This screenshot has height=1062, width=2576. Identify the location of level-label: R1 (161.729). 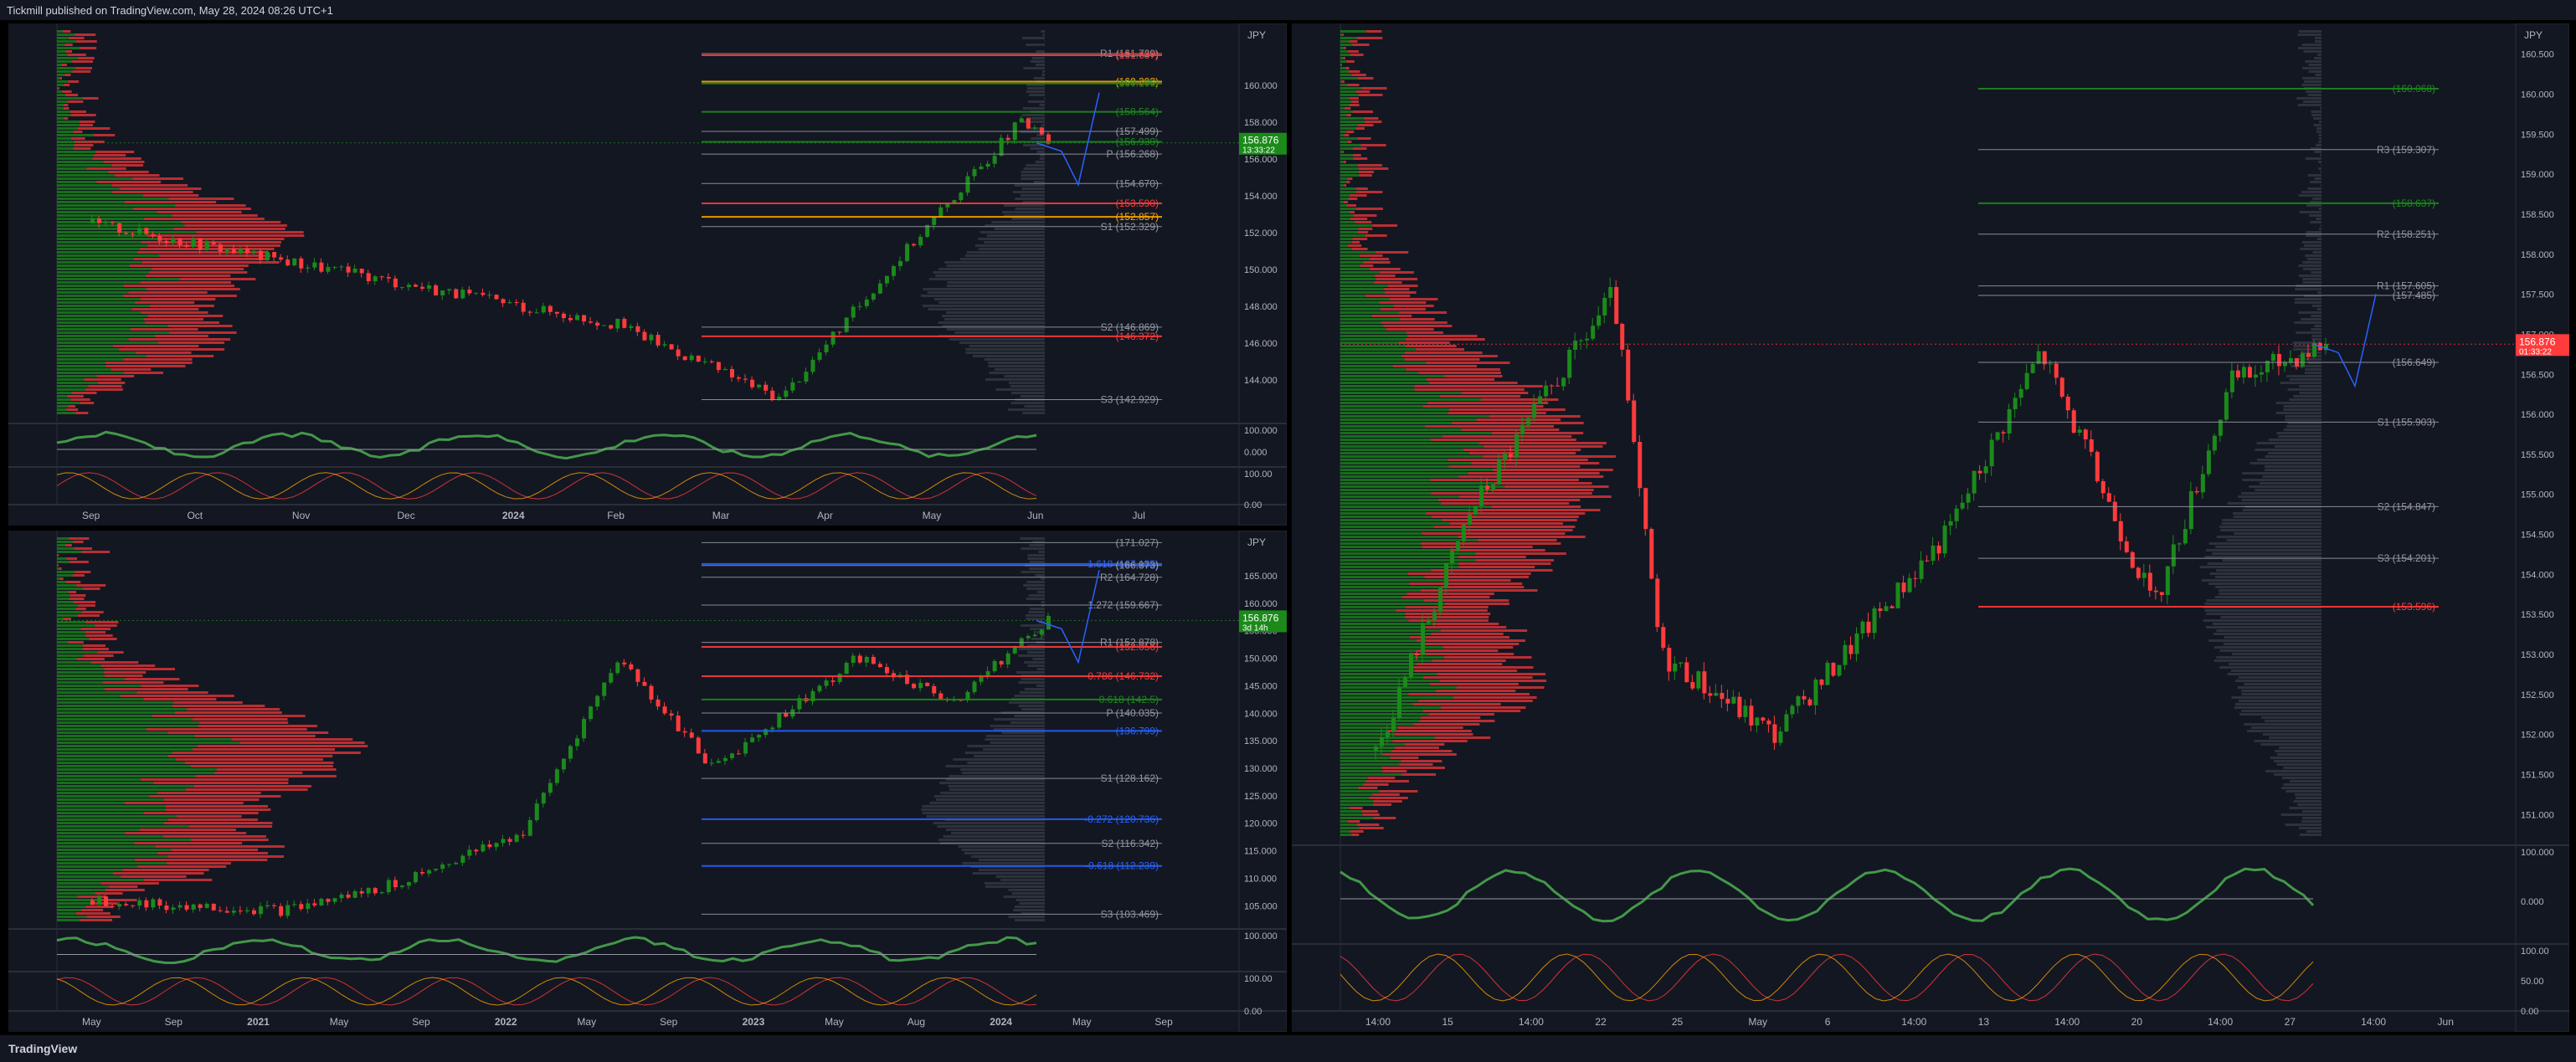
(1129, 53).